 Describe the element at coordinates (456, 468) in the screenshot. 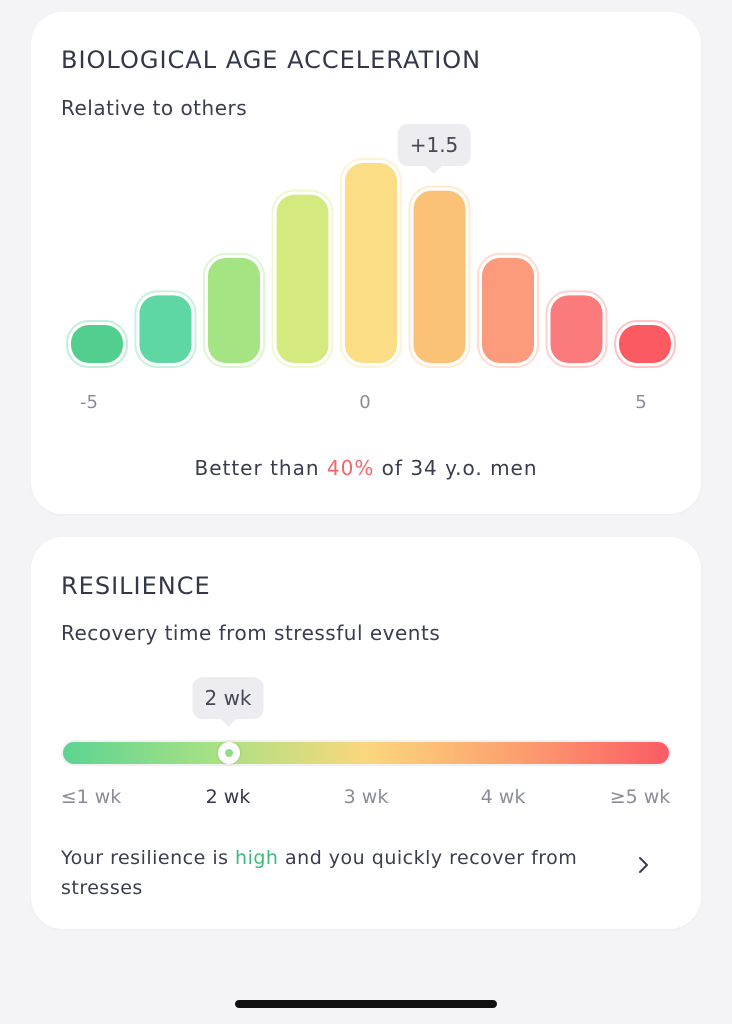

I see `caption-suffix: of 34 y.o. men` at that location.